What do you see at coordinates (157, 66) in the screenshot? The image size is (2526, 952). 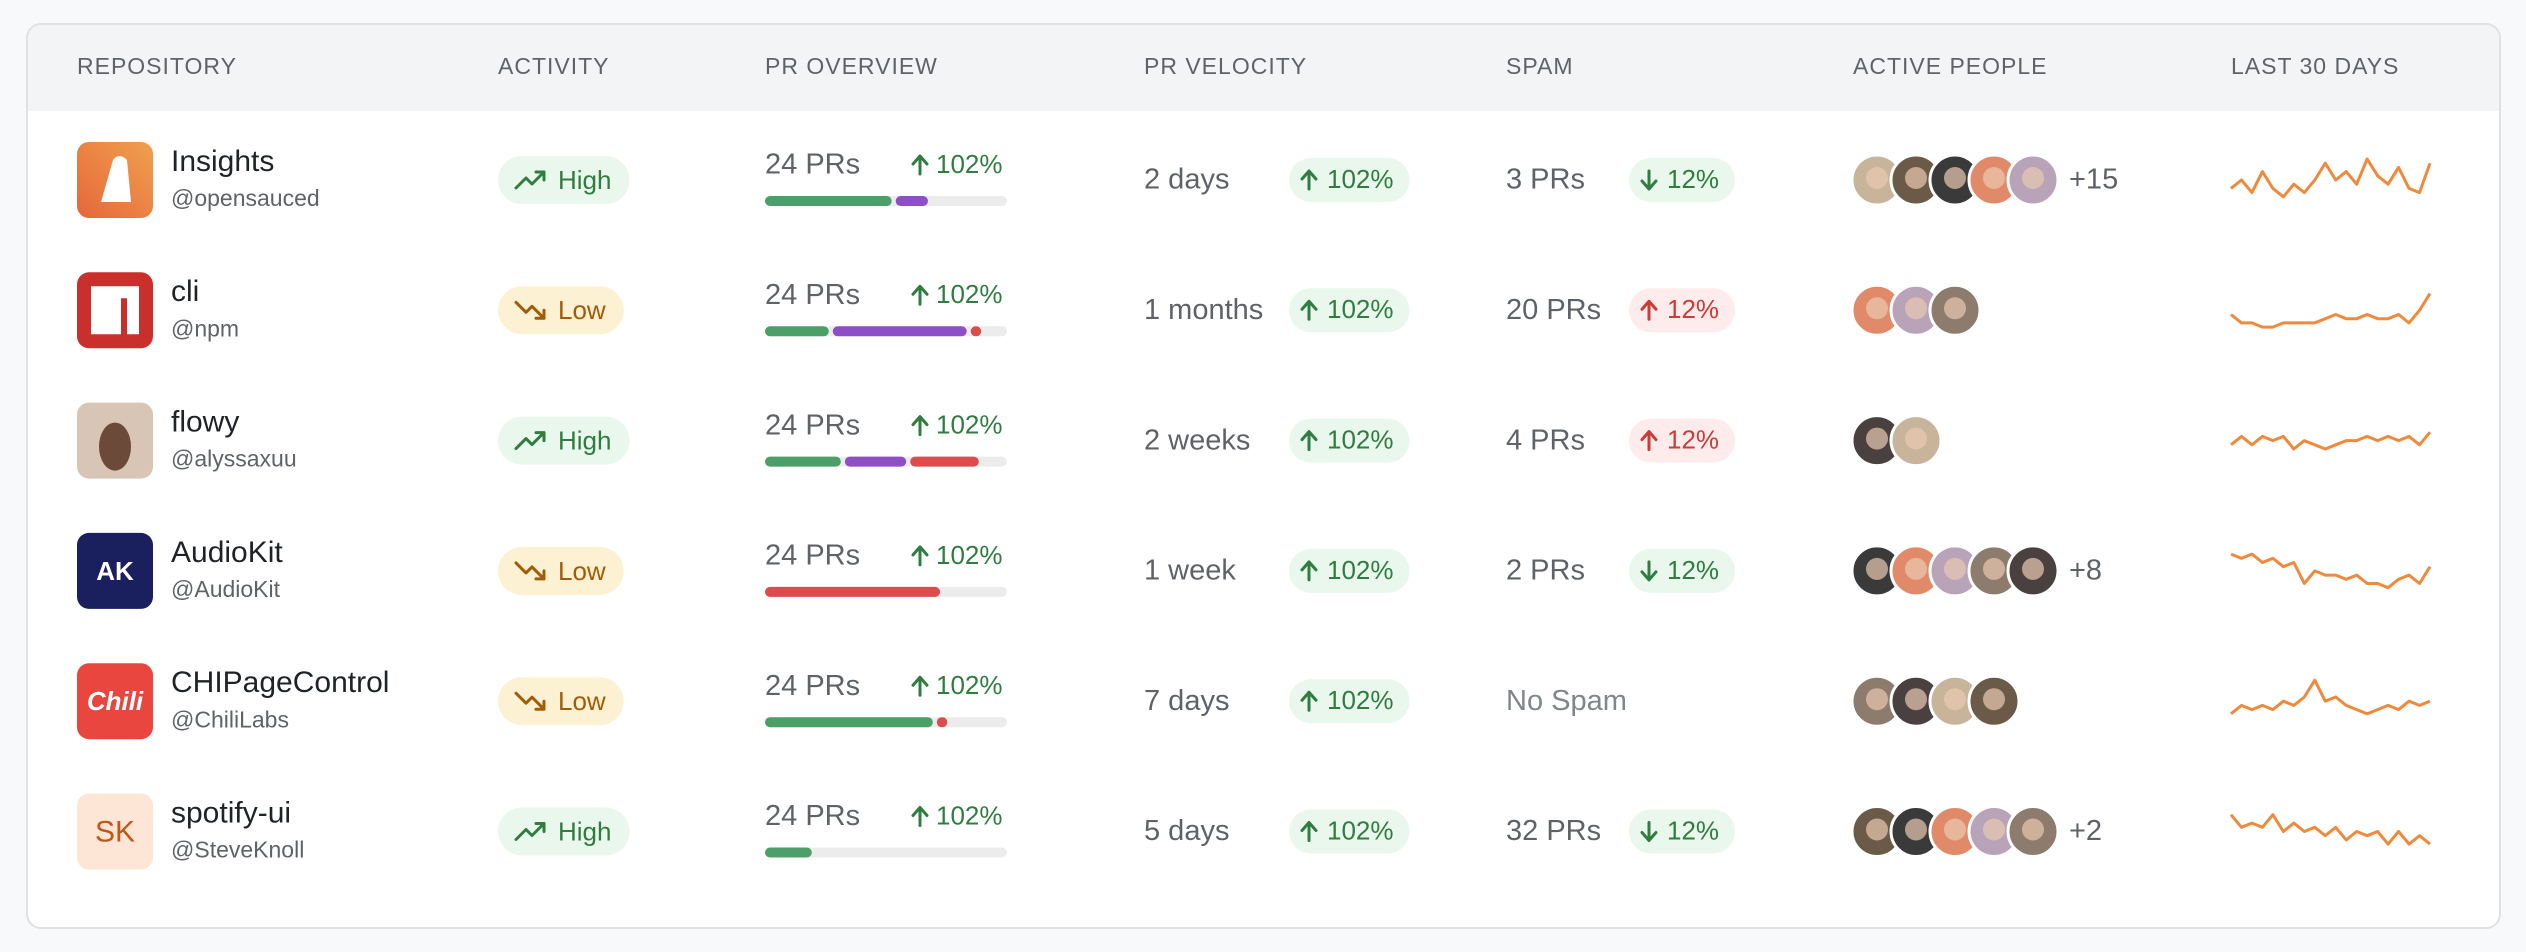 I see `column-header: REPOSITORY` at bounding box center [157, 66].